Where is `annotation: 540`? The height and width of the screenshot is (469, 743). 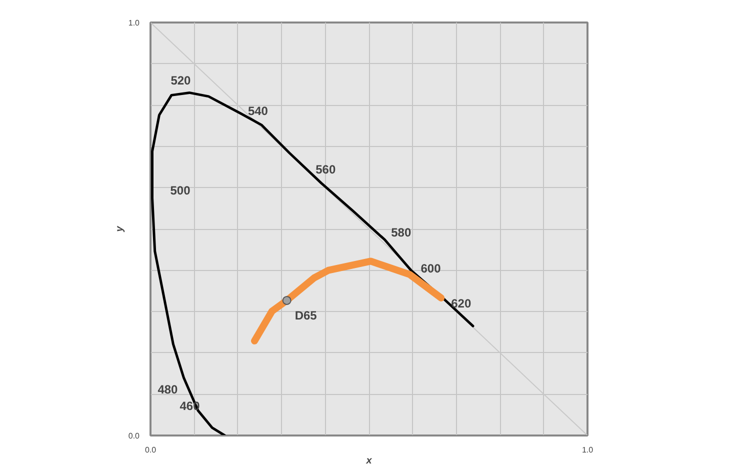 annotation: 540 is located at coordinates (258, 111).